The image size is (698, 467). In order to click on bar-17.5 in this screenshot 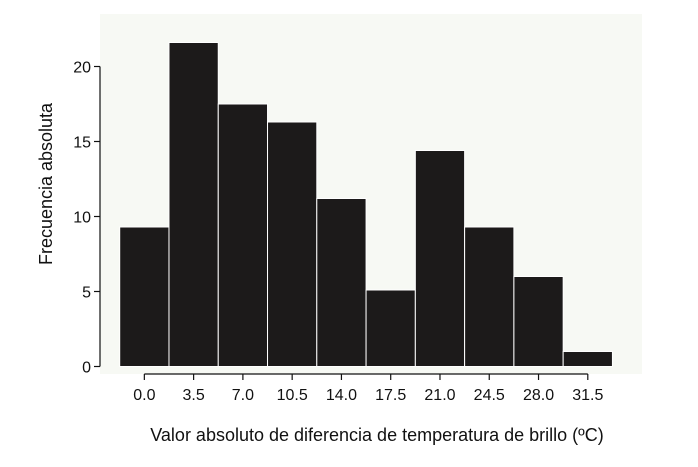, I will do `click(390, 328)`.